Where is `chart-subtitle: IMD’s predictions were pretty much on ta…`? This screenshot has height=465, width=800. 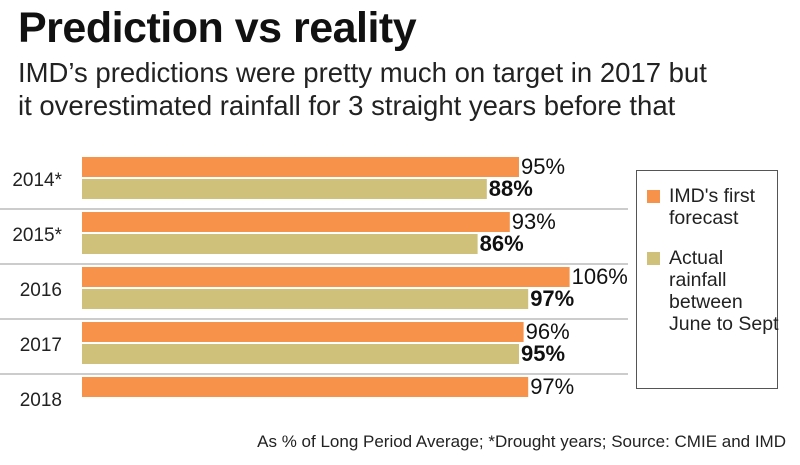
chart-subtitle: IMD’s predictions were pretty much on ta… is located at coordinates (408, 89).